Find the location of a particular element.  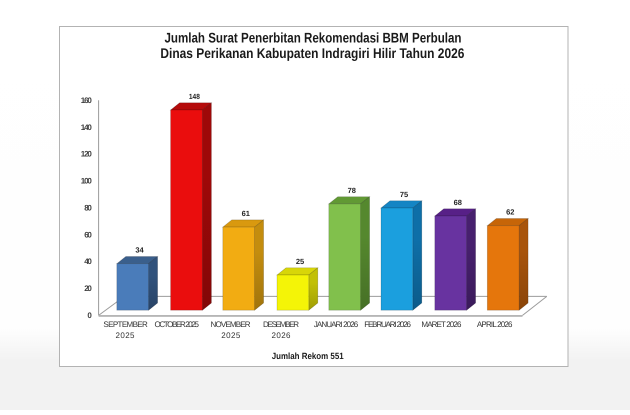

svg-text: 100 is located at coordinates (87, 181).